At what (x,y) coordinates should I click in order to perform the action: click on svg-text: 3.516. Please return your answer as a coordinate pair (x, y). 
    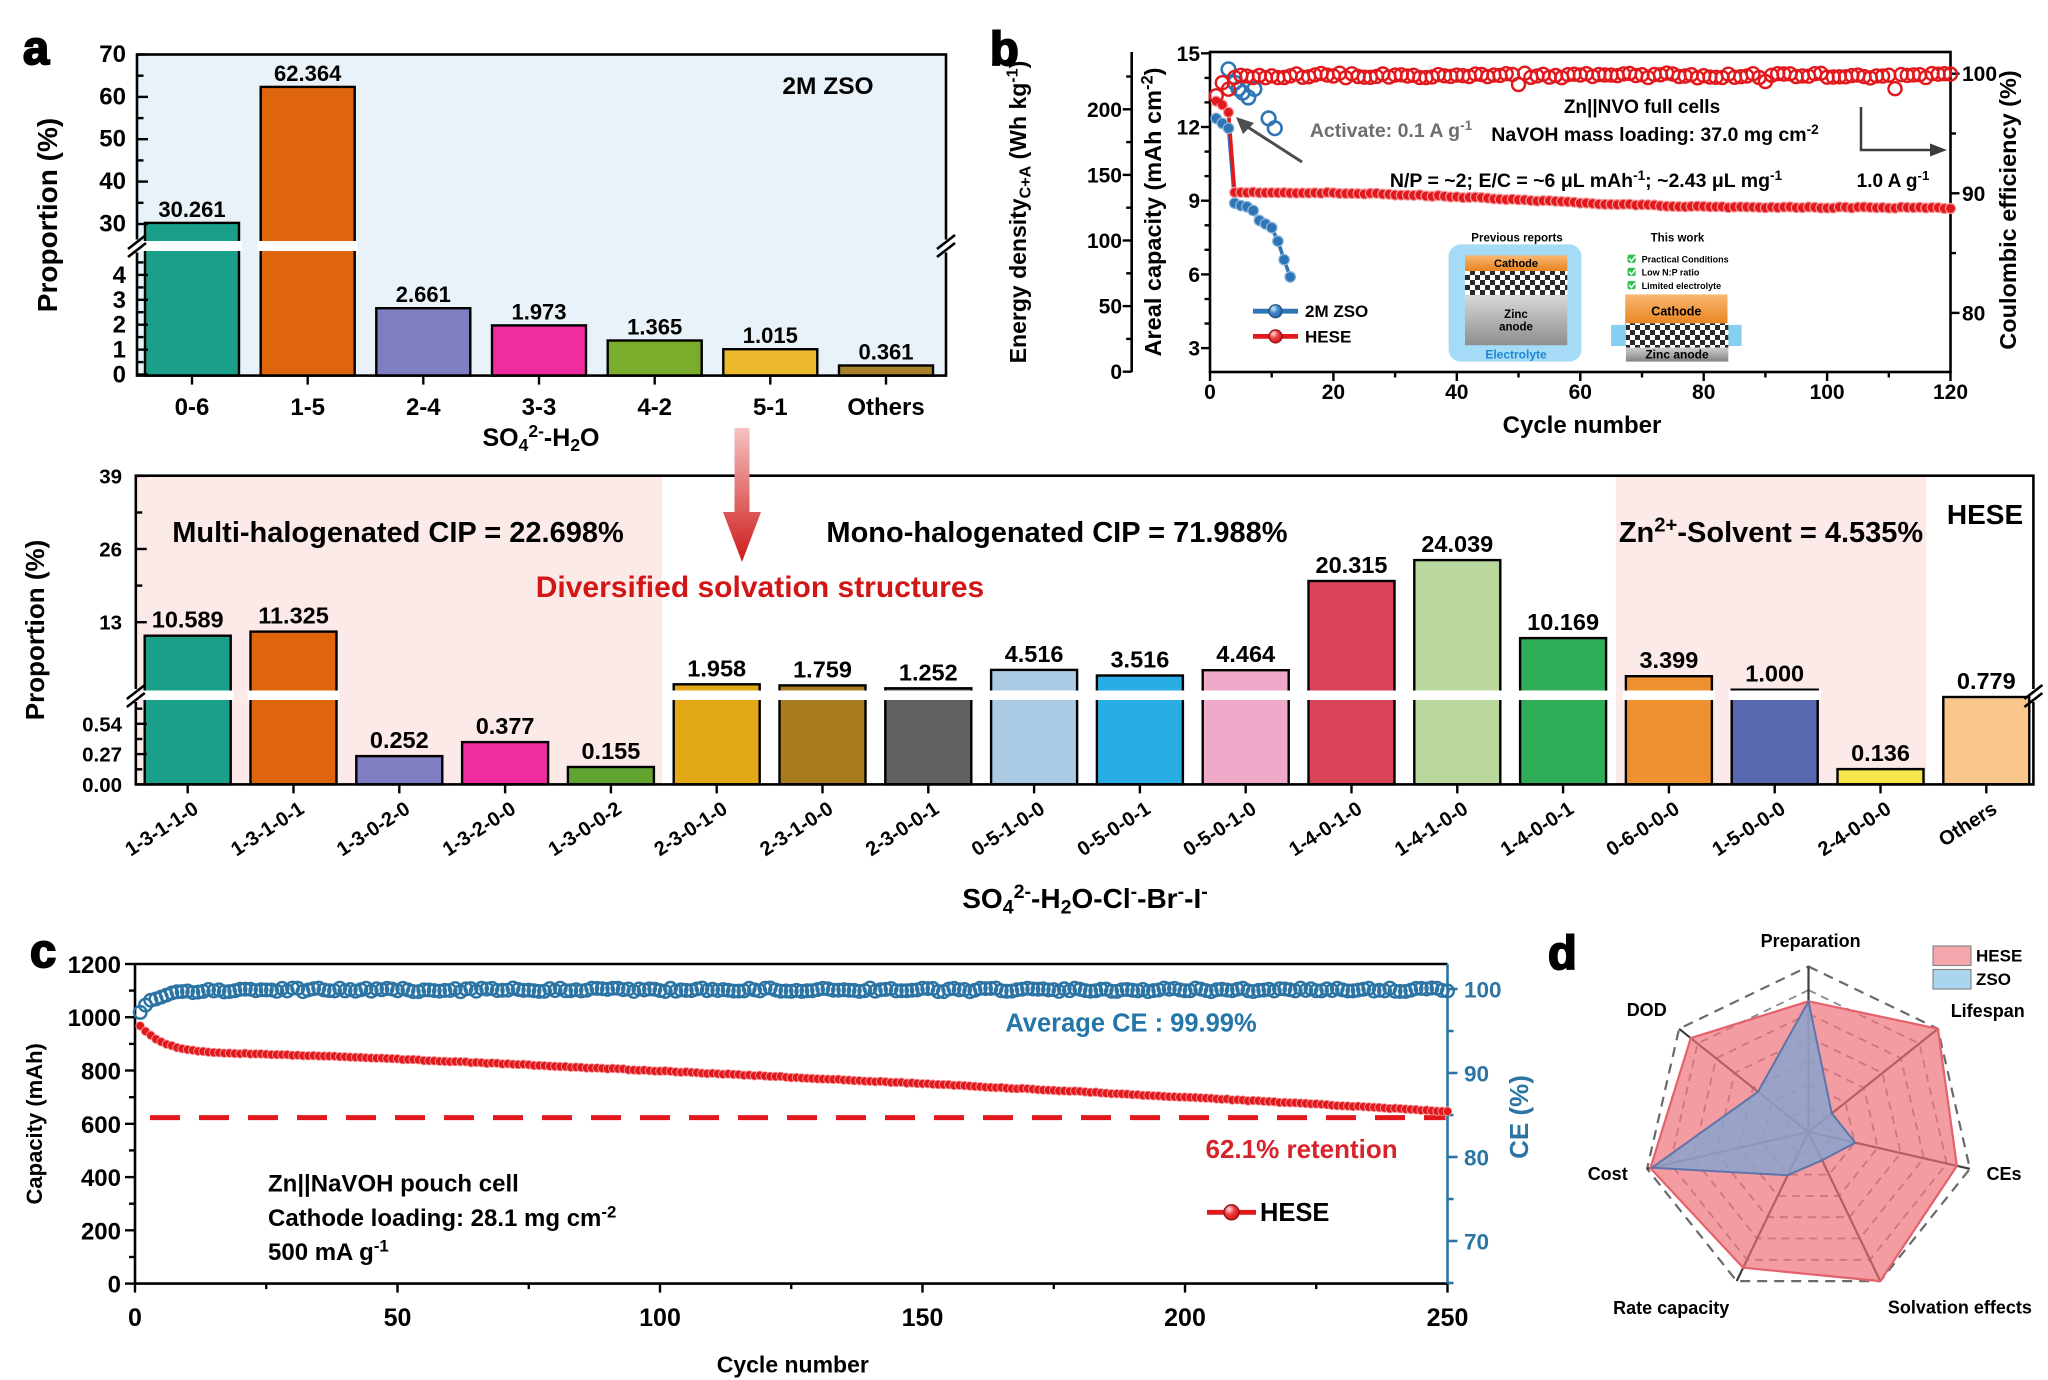
    Looking at the image, I should click on (1139, 660).